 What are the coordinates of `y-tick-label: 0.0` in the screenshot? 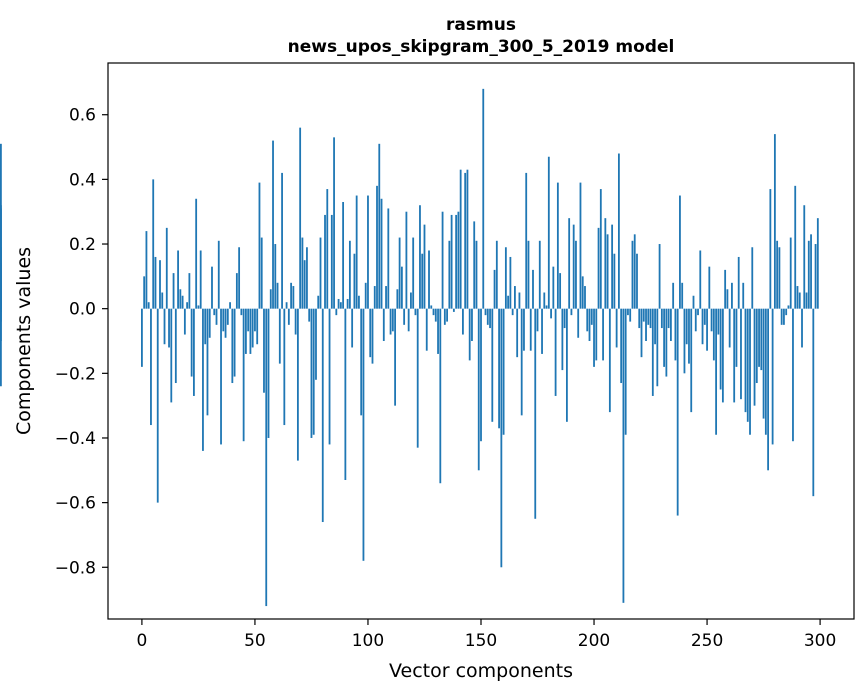 It's located at (82, 310).